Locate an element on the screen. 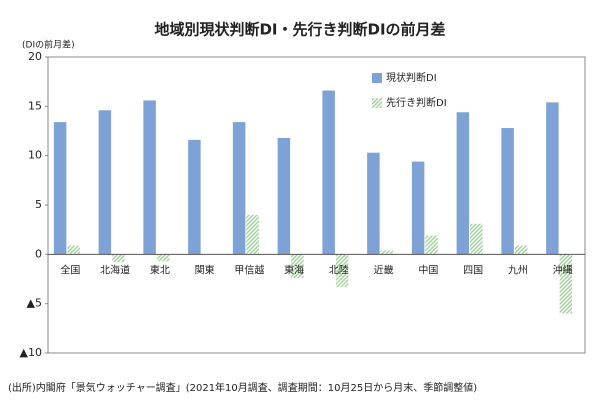 Image resolution: width=600 pixels, height=406 pixels. x-tick-label: 九州 is located at coordinates (518, 270).